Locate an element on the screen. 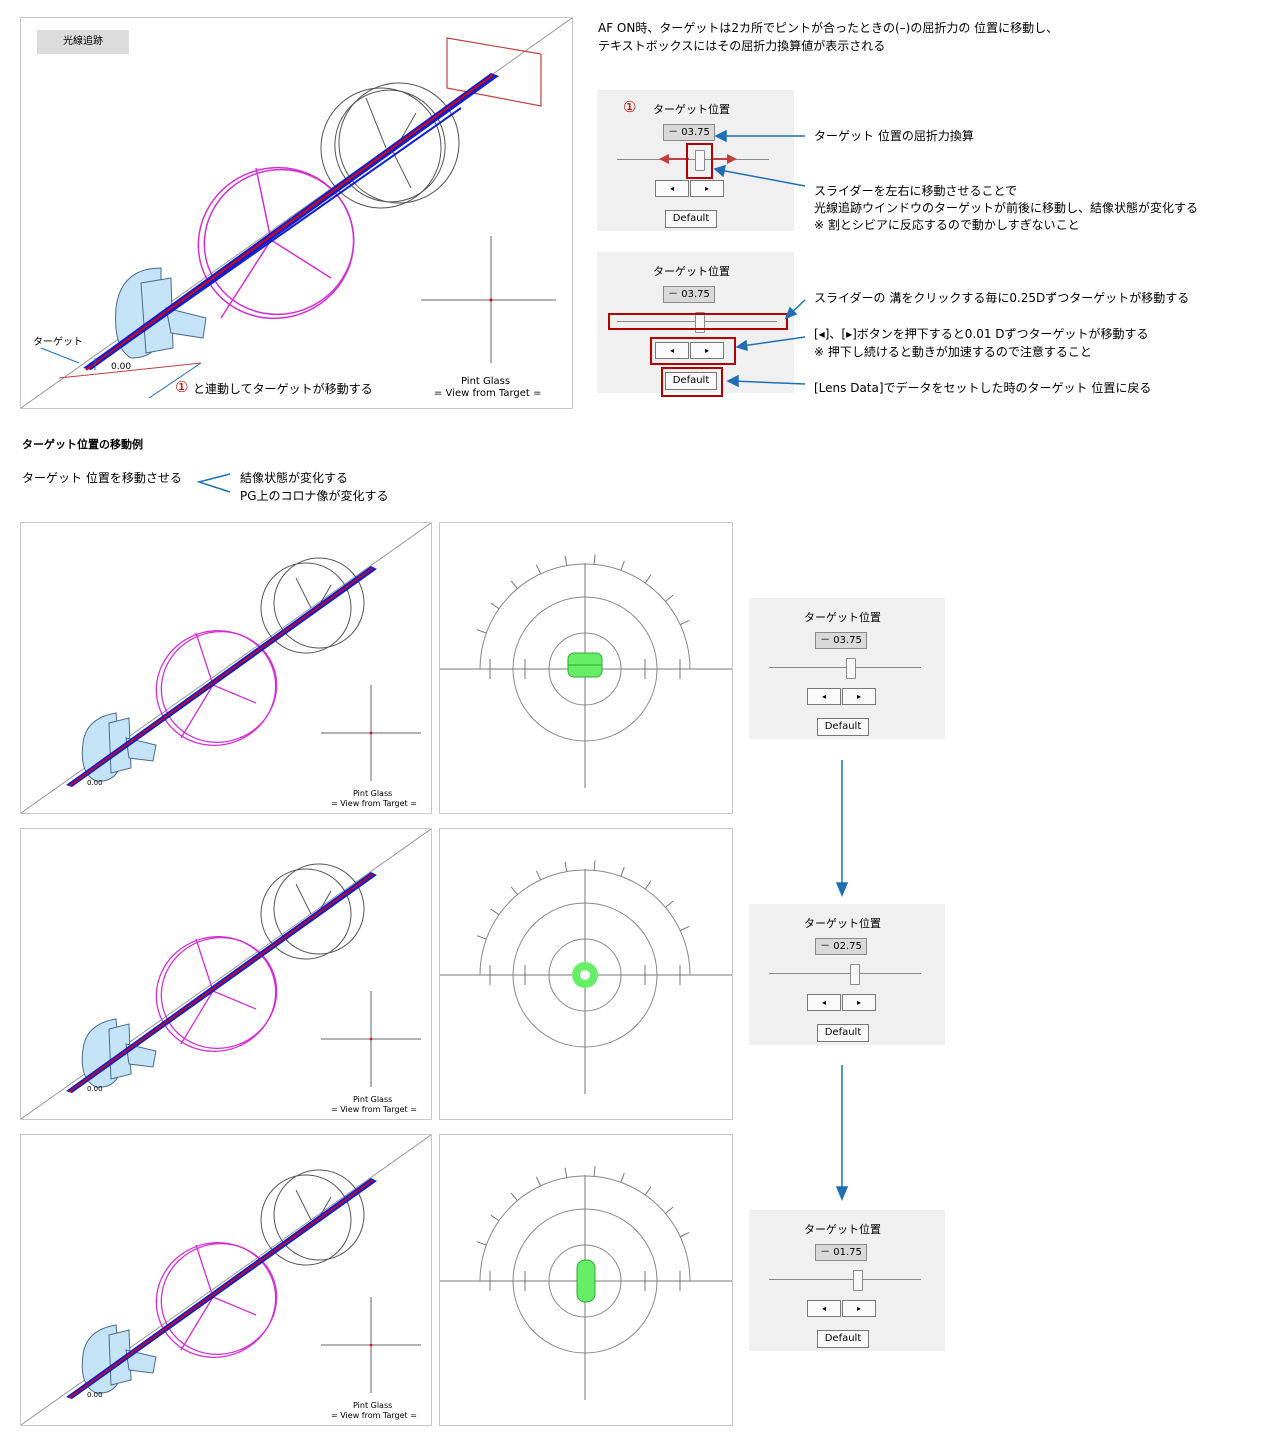  ray-trace-canvas is located at coordinates (296, 213).